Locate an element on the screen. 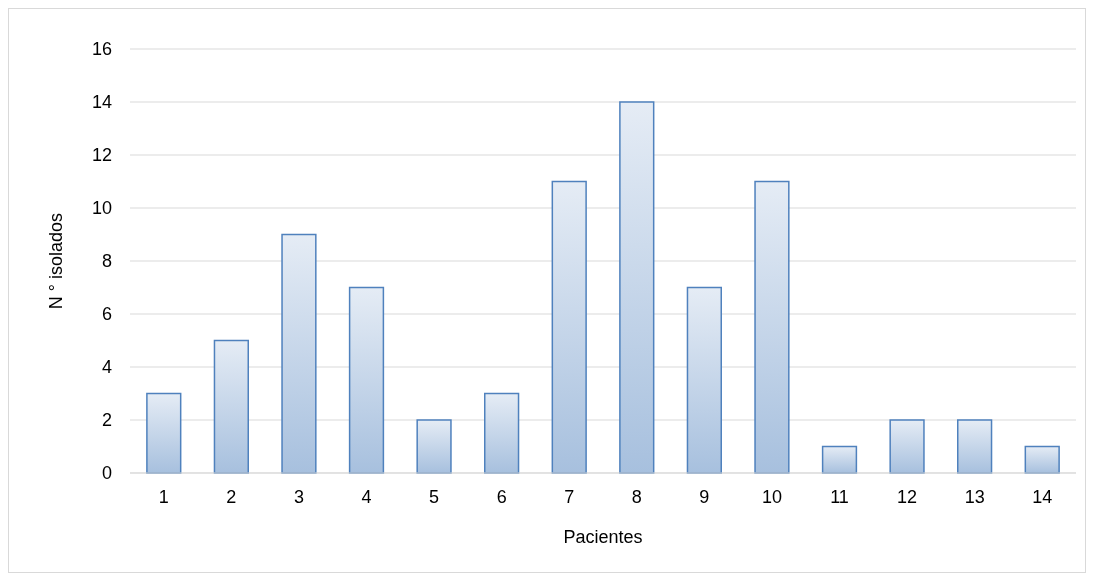  x-tick-label: 4 is located at coordinates (366, 497).